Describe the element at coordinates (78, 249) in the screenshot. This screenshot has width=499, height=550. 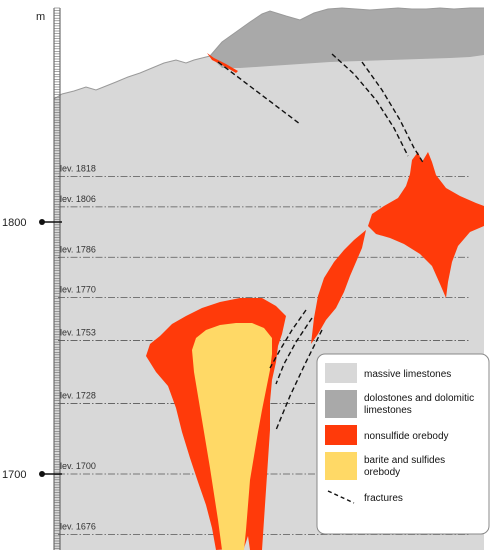
I see `level-label: lev. 1786` at that location.